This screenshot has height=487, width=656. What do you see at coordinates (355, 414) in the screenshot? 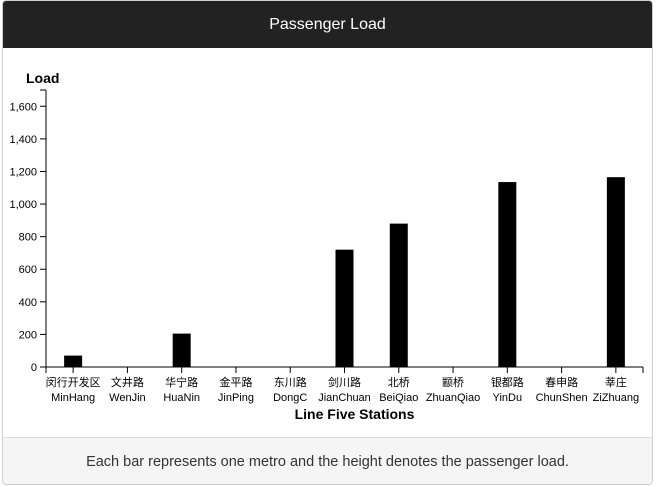
I see `x-axis-label: Line Five Stations` at bounding box center [355, 414].